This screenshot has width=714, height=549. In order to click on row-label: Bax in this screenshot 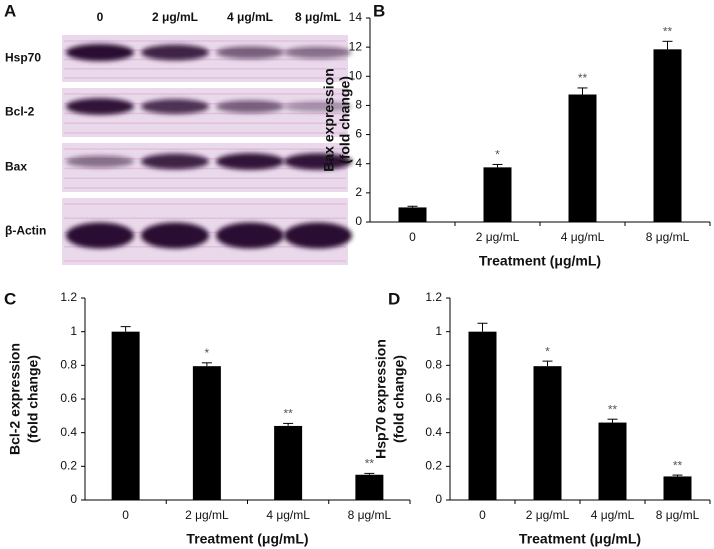, I will do `click(16, 167)`.